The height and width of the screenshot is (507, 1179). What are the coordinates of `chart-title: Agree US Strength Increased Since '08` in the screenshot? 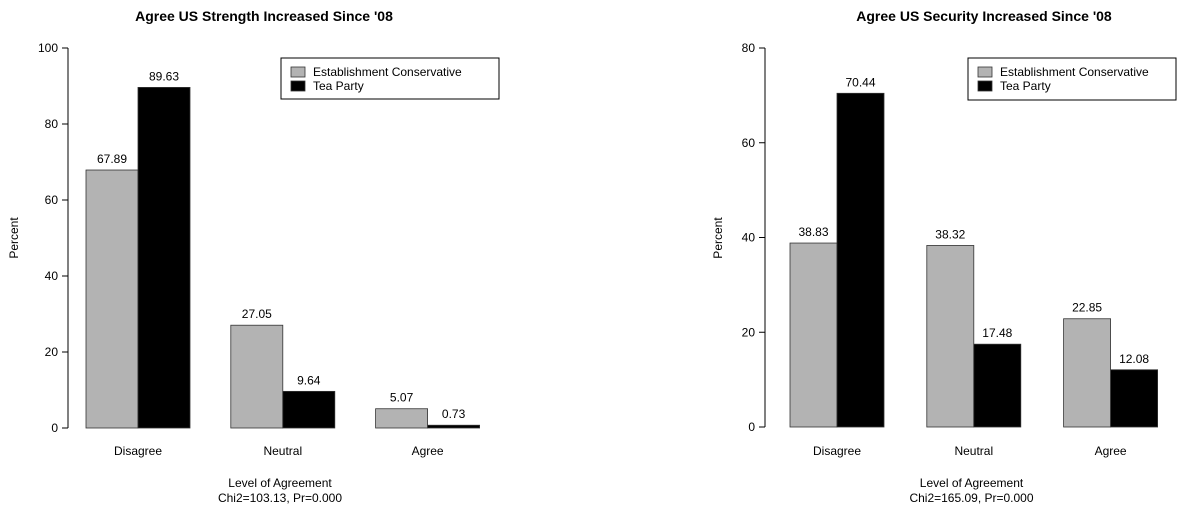 It's located at (264, 16).